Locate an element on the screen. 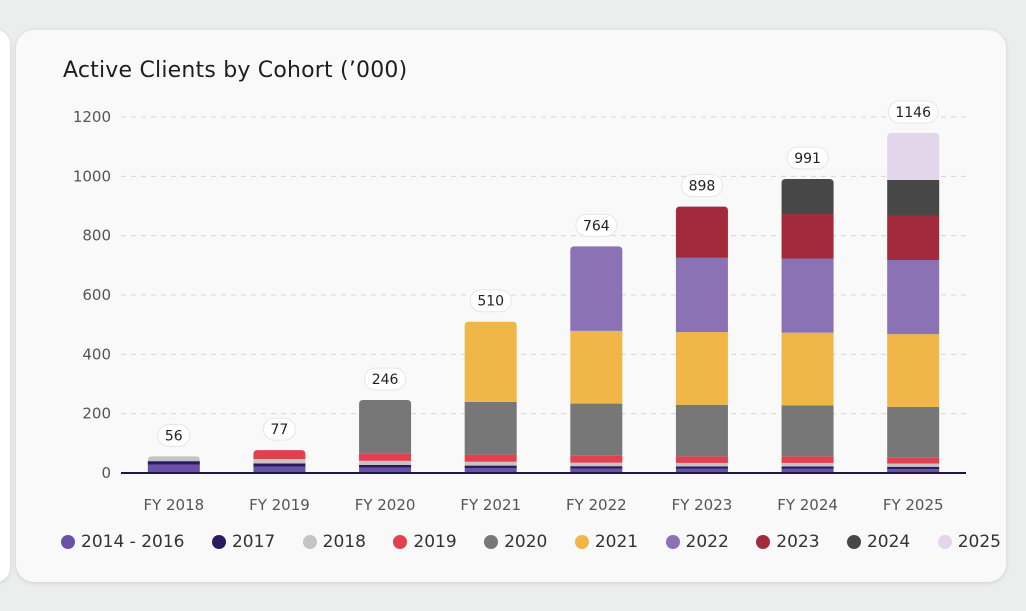 The width and height of the screenshot is (1026, 611). legend-item: 2023 is located at coordinates (788, 542).